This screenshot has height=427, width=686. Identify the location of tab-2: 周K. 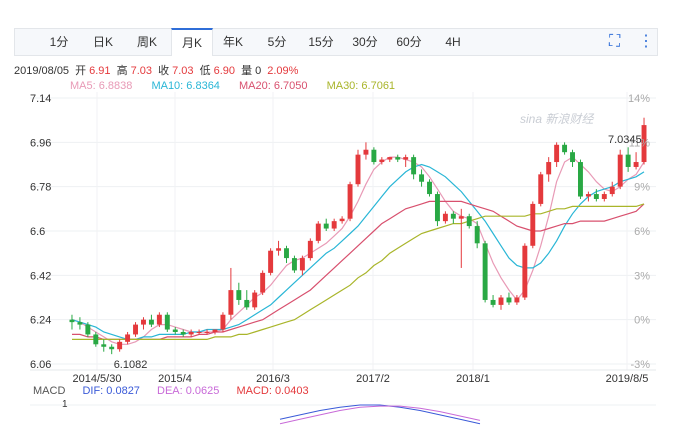
(146, 42).